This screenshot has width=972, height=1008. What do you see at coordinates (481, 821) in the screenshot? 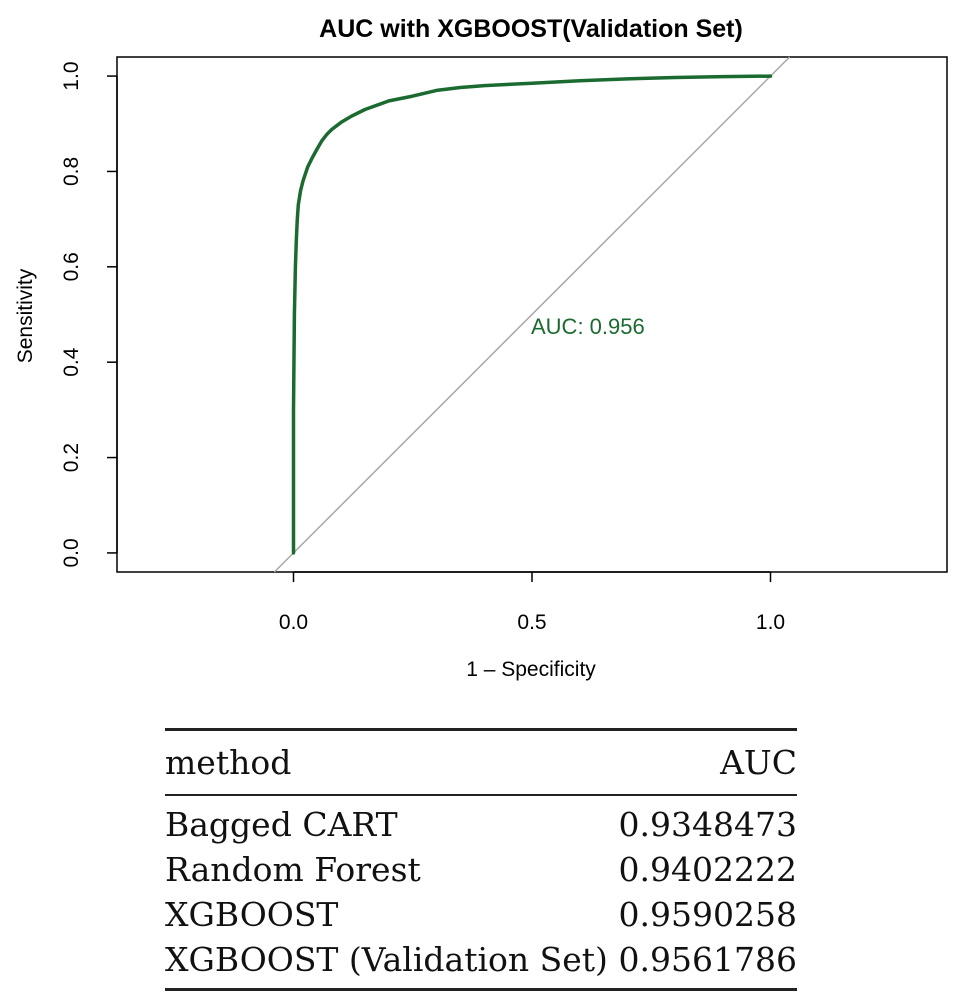
I see `table-row: Bagged CART 0.9348473` at bounding box center [481, 821].